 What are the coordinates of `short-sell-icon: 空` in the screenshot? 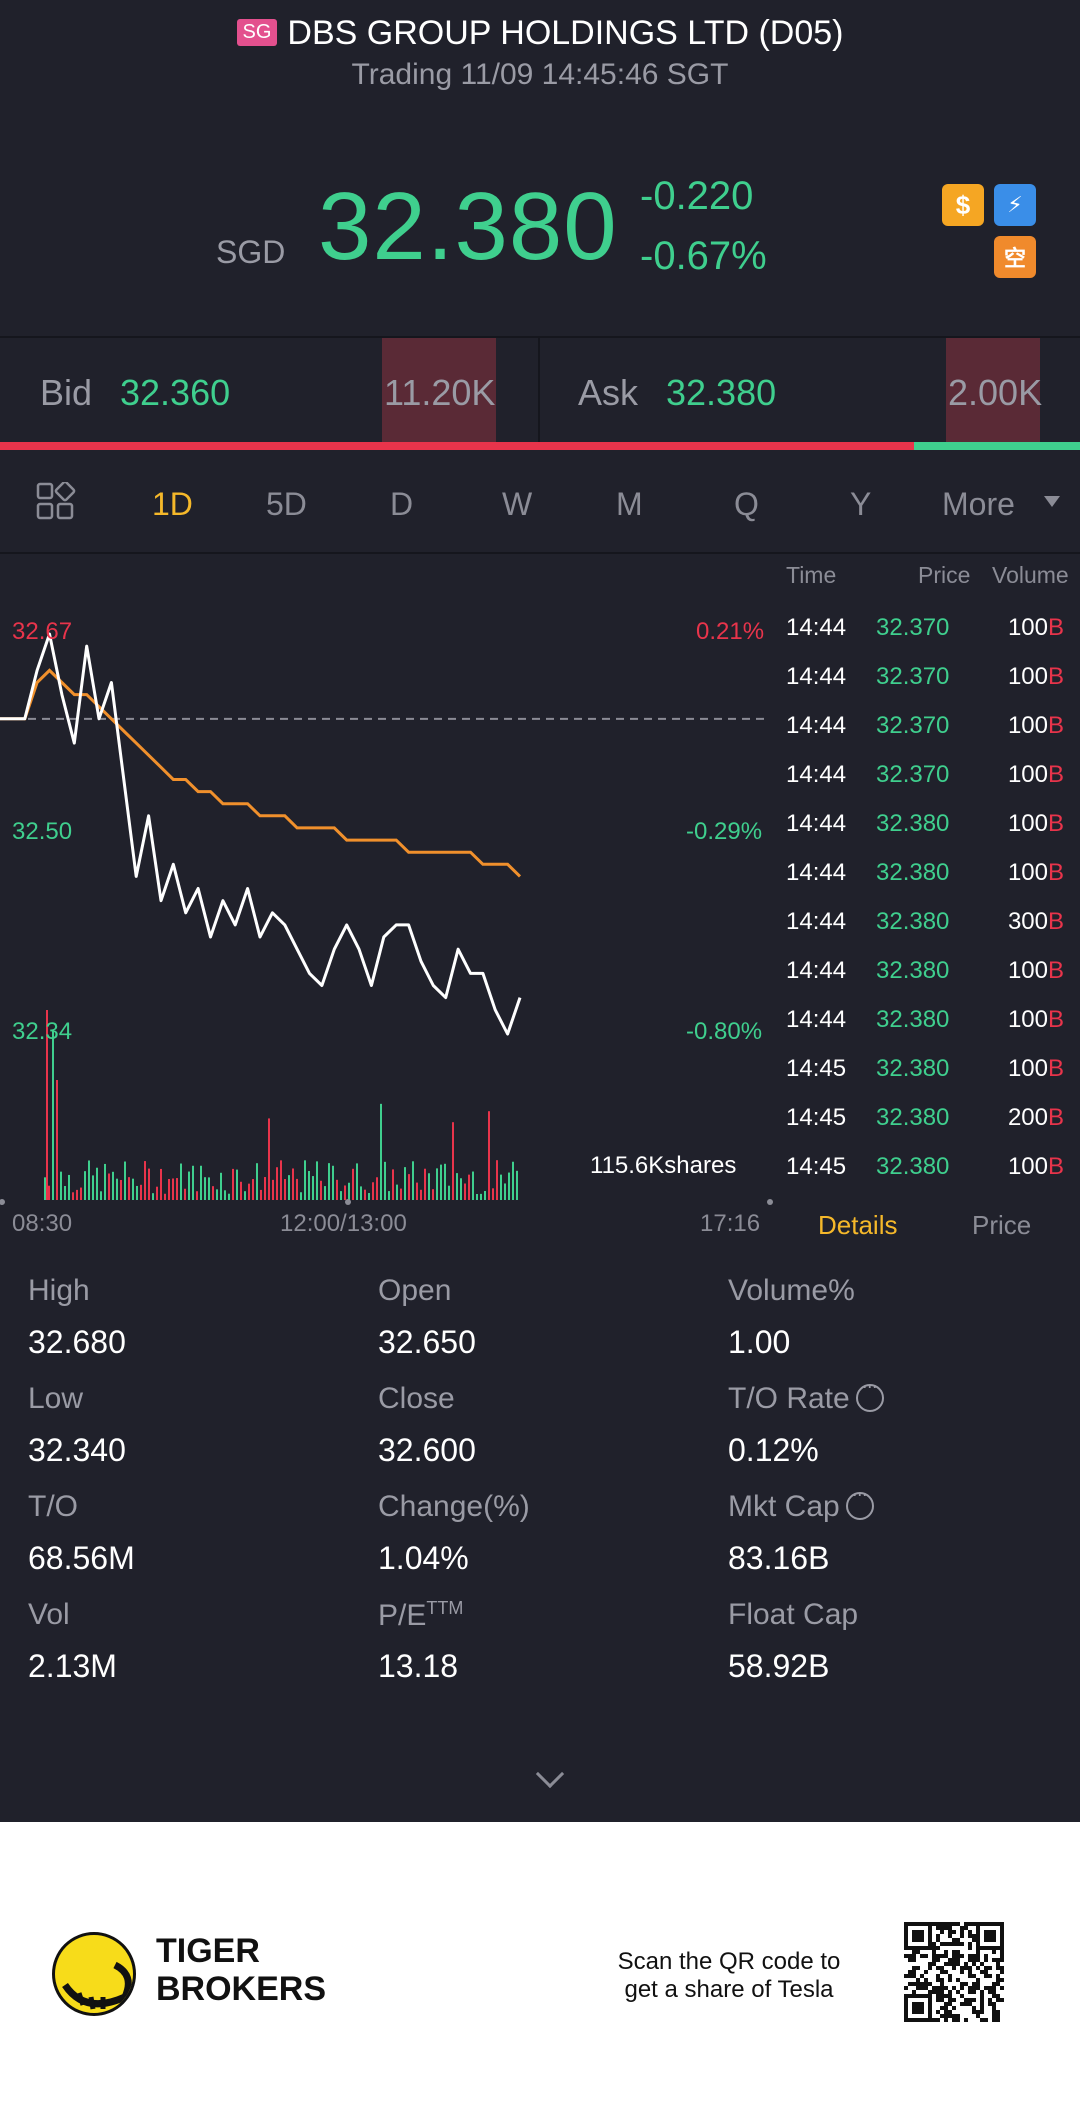 It's located at (1015, 257).